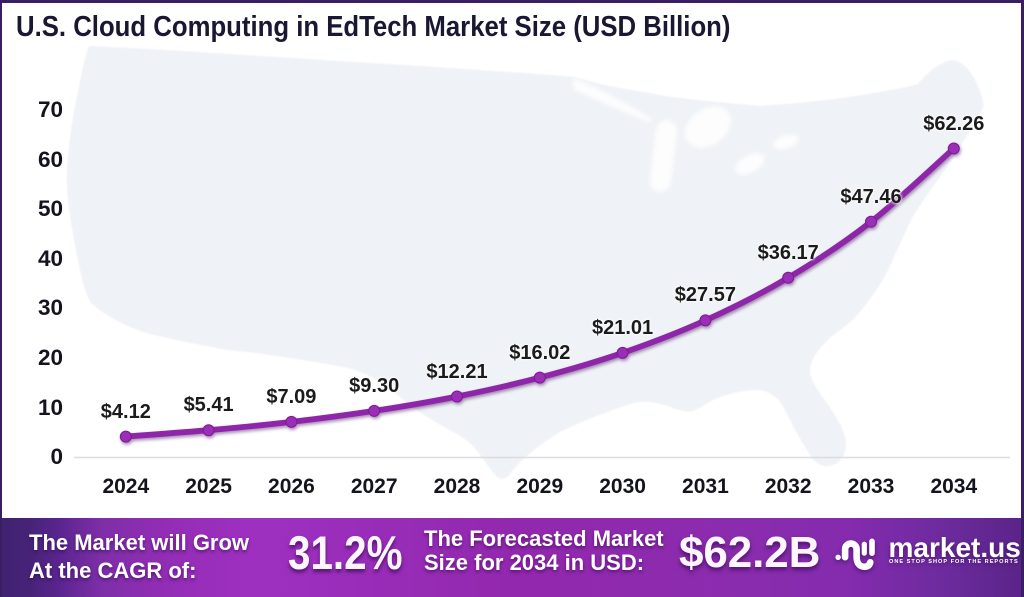  Describe the element at coordinates (955, 547) in the screenshot. I see `svg-text: market.us` at that location.